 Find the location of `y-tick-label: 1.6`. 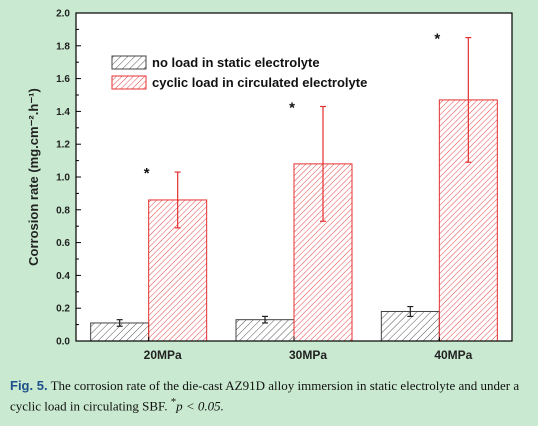

y-tick-label: 1.6 is located at coordinates (63, 79).